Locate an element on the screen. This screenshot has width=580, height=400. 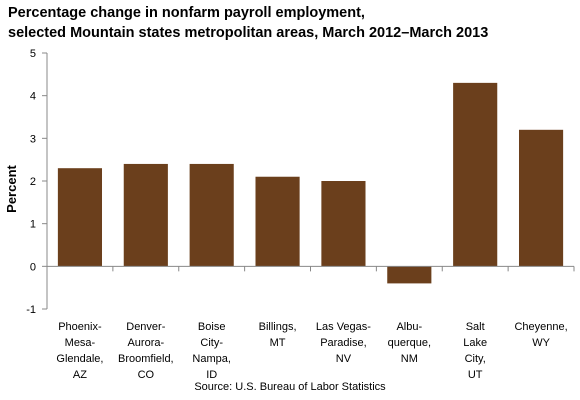
x-tick-label-line: WY is located at coordinates (541, 343).